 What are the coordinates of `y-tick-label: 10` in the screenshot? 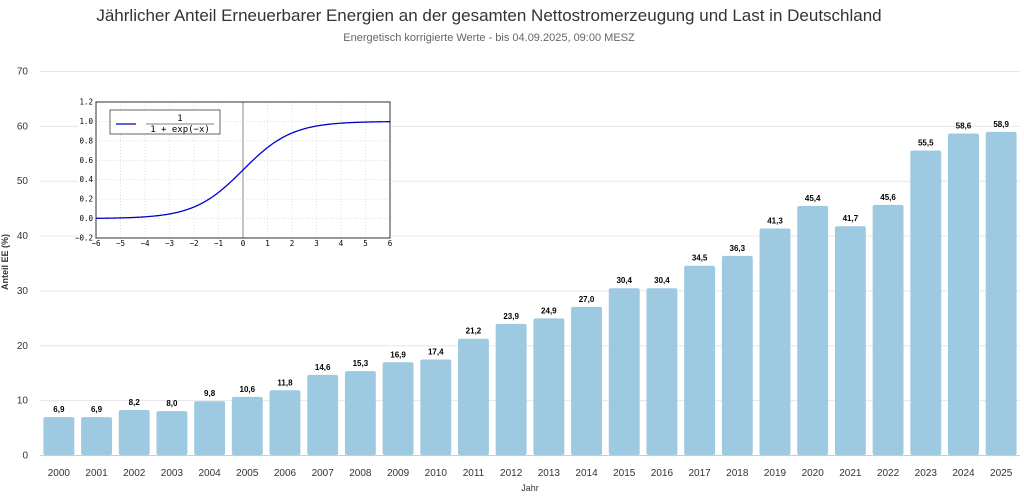 It's located at (23, 401).